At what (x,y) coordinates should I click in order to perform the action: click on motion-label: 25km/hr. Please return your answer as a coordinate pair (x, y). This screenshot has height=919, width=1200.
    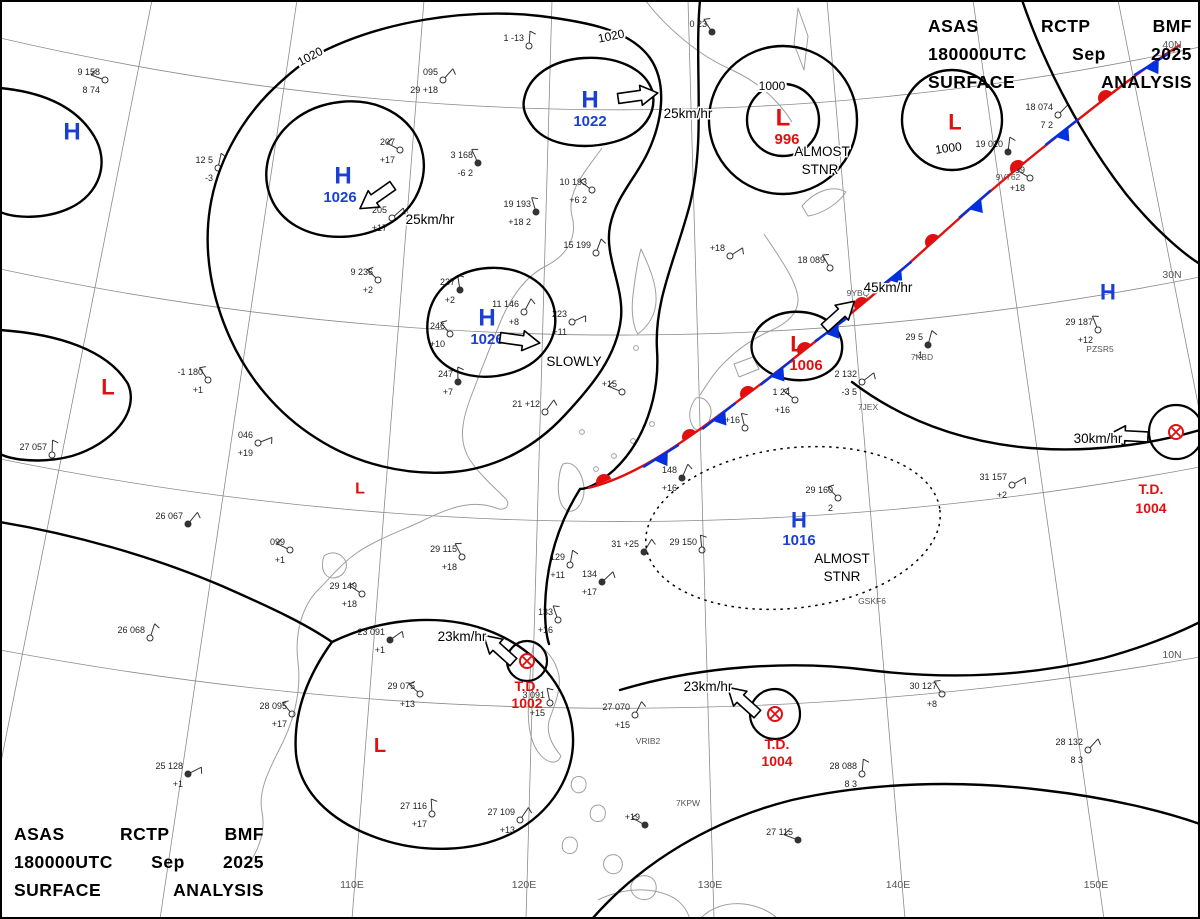
    Looking at the image, I should click on (430, 219).